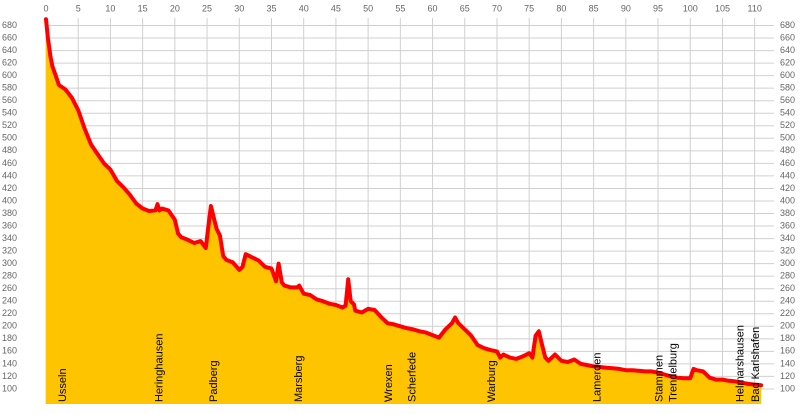 The width and height of the screenshot is (800, 414). What do you see at coordinates (9, 75) in the screenshot?
I see `y-tick-label: 600` at bounding box center [9, 75].